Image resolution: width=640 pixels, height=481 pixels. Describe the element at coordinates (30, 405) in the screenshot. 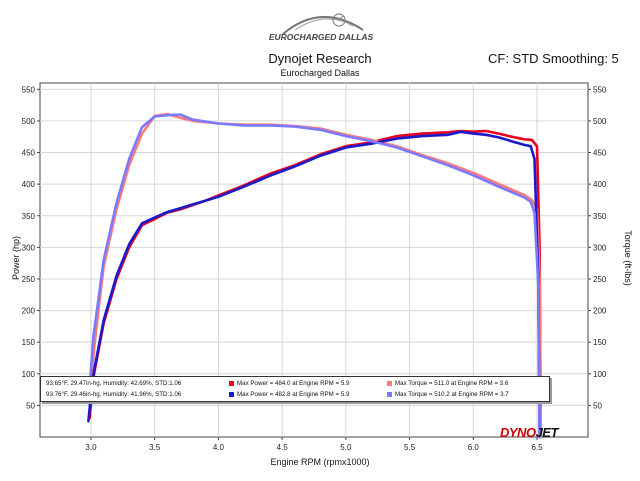

I see `y-tick-label-left: 50` at that location.